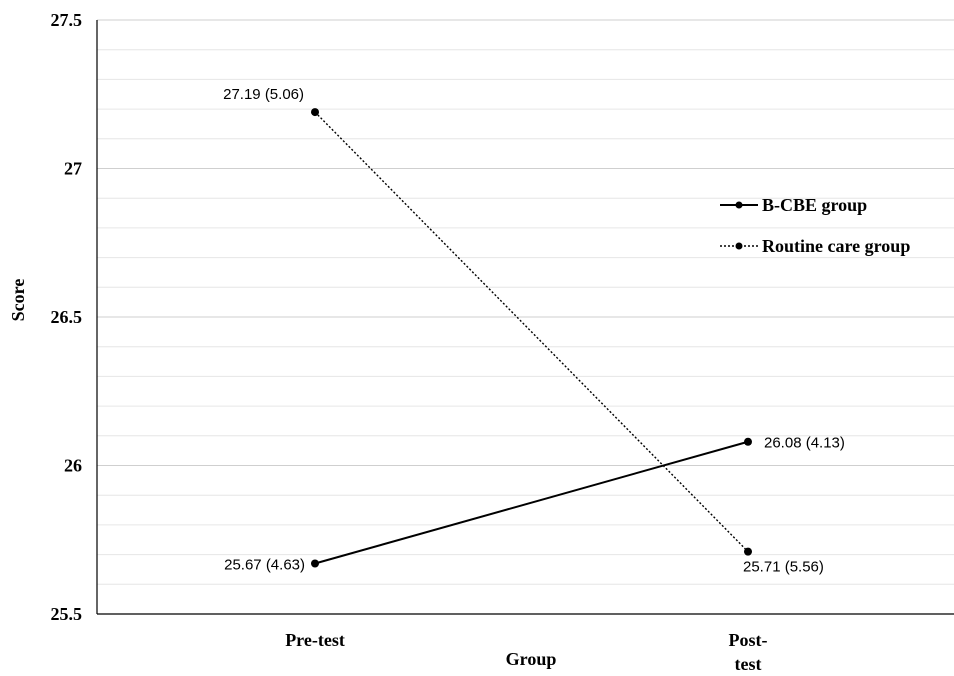 The width and height of the screenshot is (954, 676). Describe the element at coordinates (815, 225) in the screenshot. I see `legend: B-CBE group Routine care group` at that location.